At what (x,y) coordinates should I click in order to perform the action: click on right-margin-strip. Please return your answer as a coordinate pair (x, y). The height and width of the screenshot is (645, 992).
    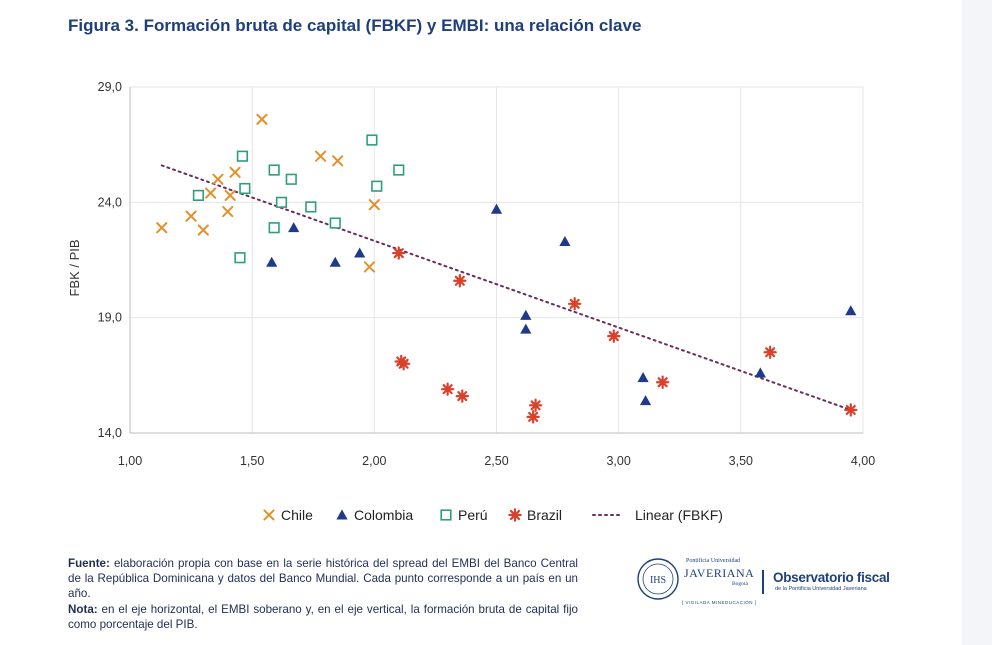
    Looking at the image, I should click on (977, 322).